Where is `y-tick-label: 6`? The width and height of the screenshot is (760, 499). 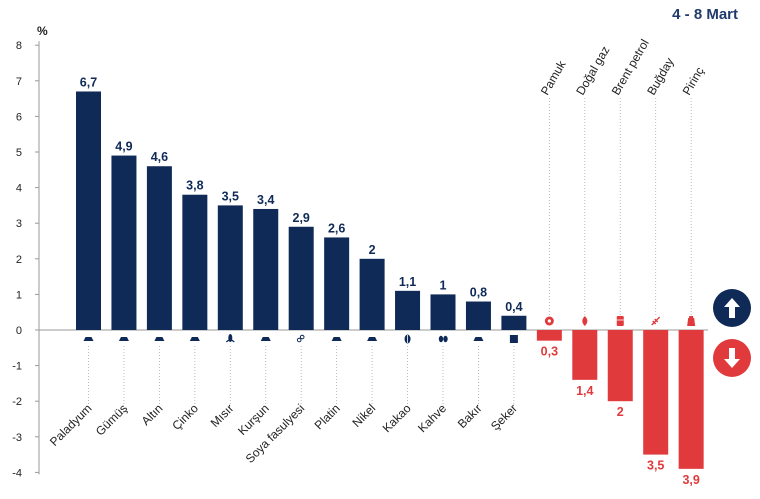
y-tick-label: 6 is located at coordinates (19, 117).